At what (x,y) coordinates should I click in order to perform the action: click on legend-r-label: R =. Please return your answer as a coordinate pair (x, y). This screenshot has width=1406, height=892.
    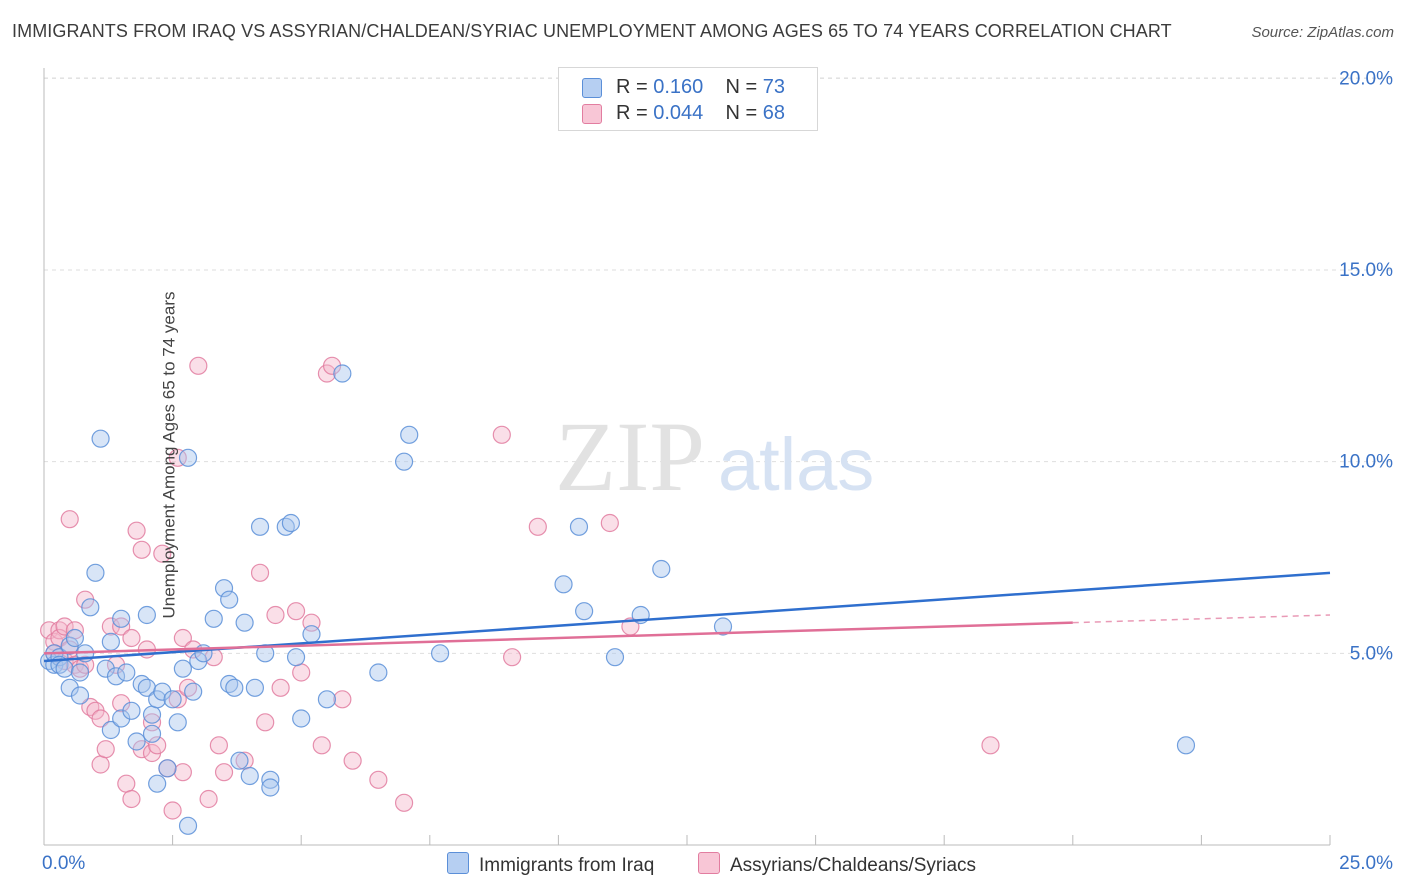
    Looking at the image, I should click on (632, 113).